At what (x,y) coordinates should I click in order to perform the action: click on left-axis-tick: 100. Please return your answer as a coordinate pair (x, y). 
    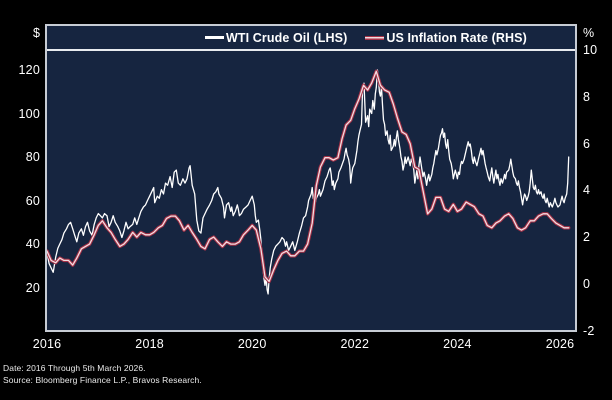
    Looking at the image, I should click on (29, 113).